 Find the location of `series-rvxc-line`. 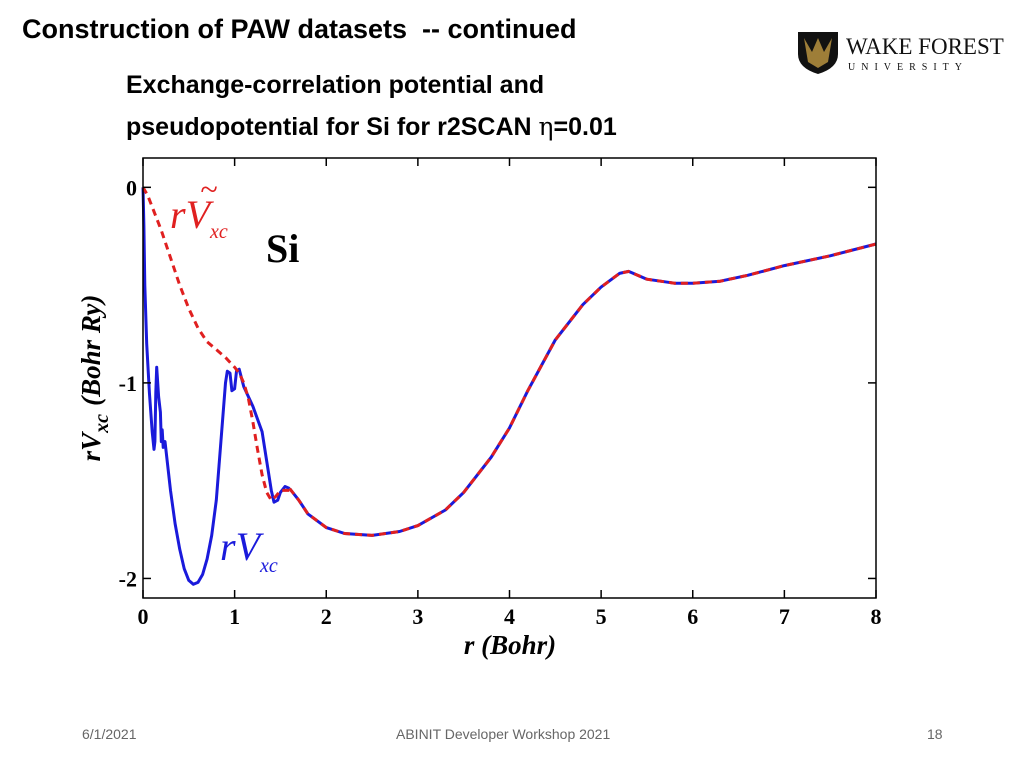

series-rvxc-line is located at coordinates (216, 386).